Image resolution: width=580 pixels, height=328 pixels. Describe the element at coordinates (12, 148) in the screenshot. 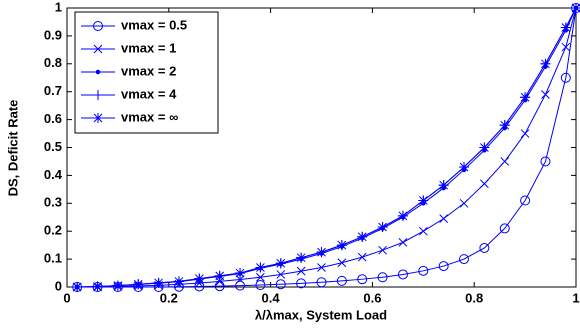

I see `y-axis-label: DS, Deficit Rate` at that location.